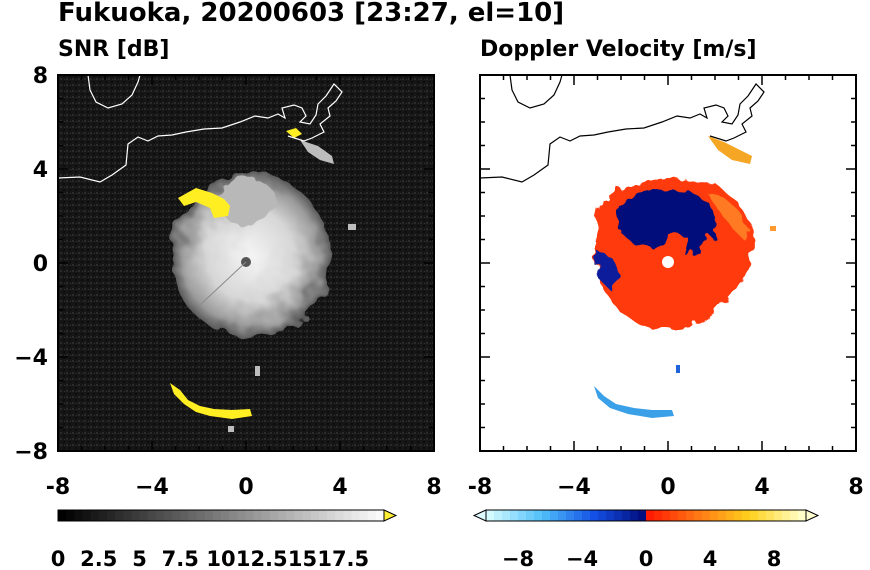 The width and height of the screenshot is (870, 570). Describe the element at coordinates (634, 402) in the screenshot. I see `velocity-south-band` at that location.